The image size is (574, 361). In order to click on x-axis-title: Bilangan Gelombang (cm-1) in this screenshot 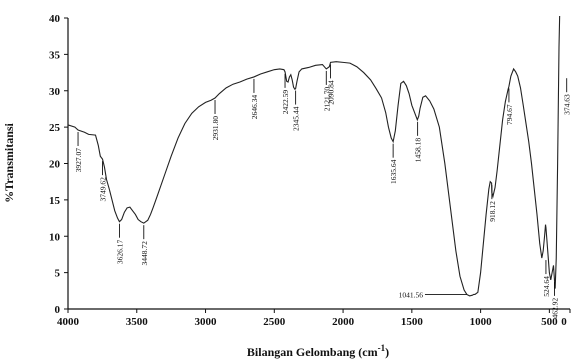, I will do `click(318, 351)`.